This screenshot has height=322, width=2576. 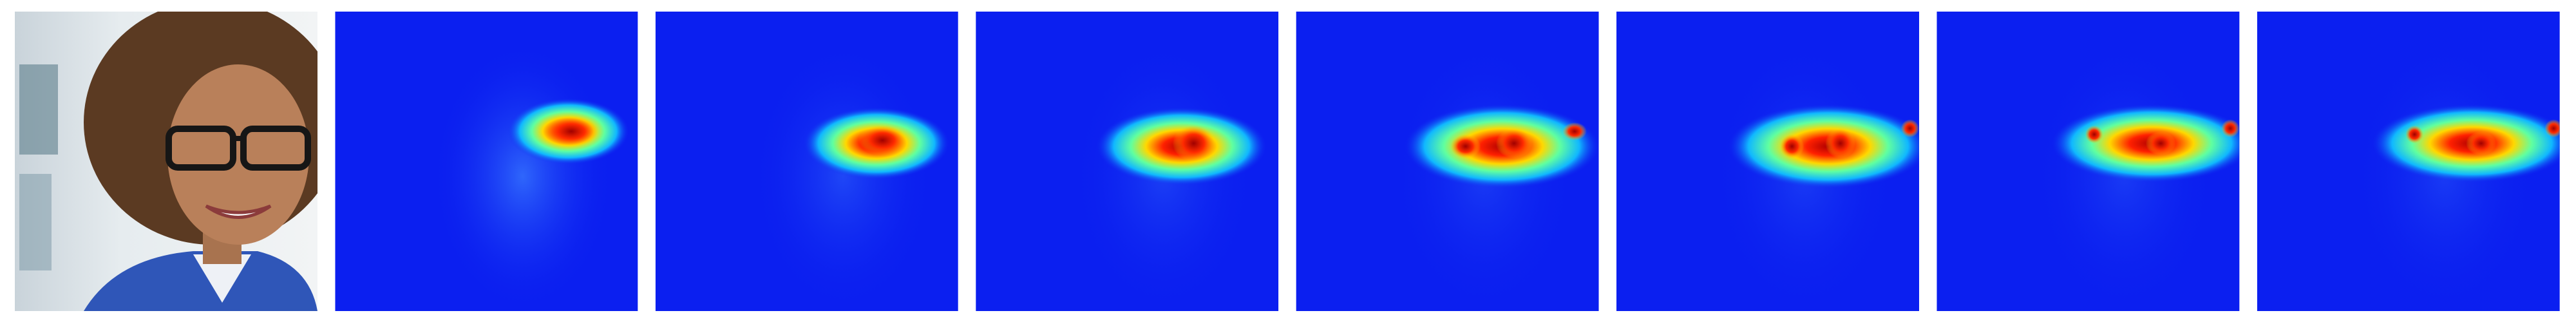 I want to click on smile, so click(x=239, y=211).